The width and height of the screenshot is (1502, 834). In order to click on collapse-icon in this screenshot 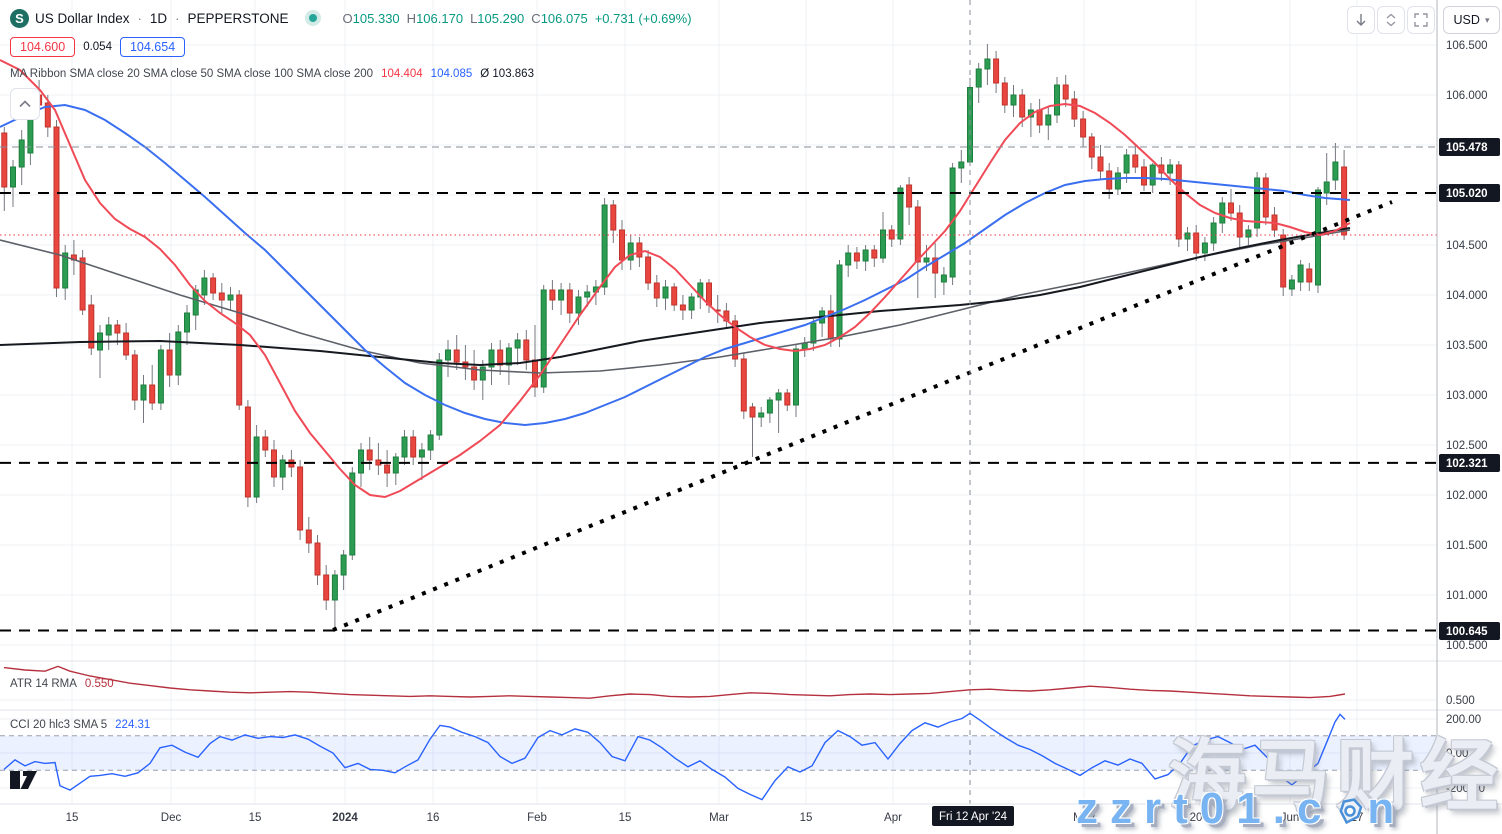, I will do `click(1391, 20)`.